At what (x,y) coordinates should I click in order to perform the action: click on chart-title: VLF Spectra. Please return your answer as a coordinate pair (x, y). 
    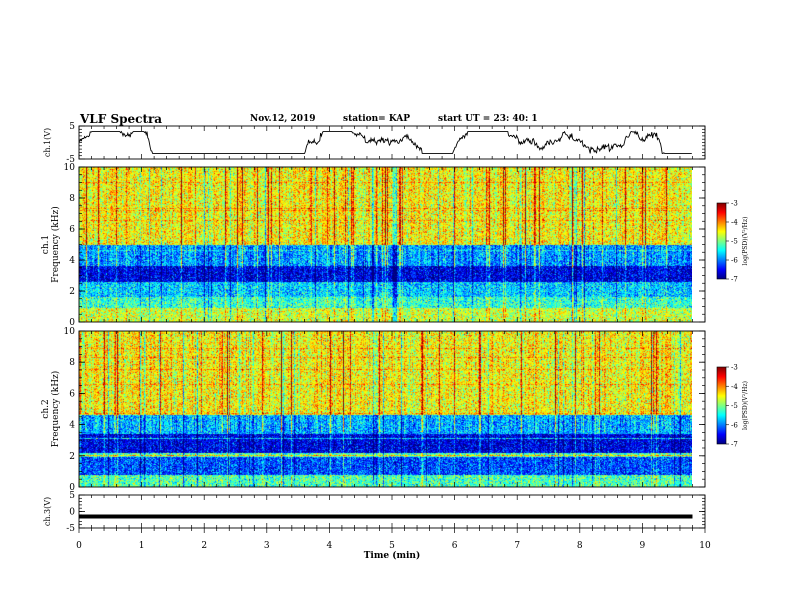
    Looking at the image, I should click on (121, 119).